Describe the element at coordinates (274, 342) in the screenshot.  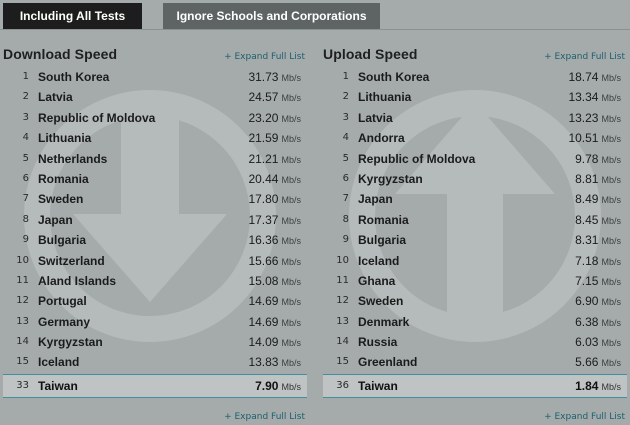
I see `speed-value: 14.09 Mb/s` at that location.